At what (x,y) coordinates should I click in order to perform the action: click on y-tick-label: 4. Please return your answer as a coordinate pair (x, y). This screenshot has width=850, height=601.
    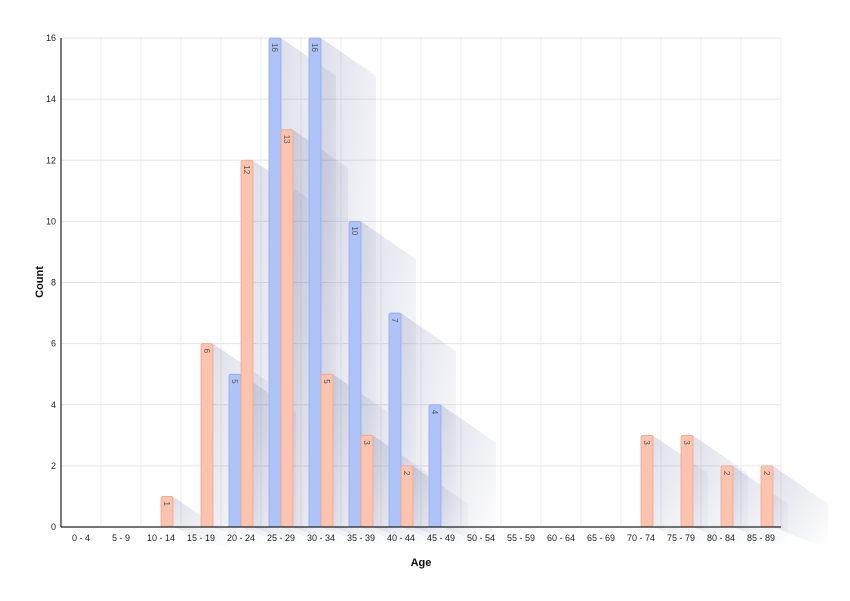
    Looking at the image, I should click on (53, 405).